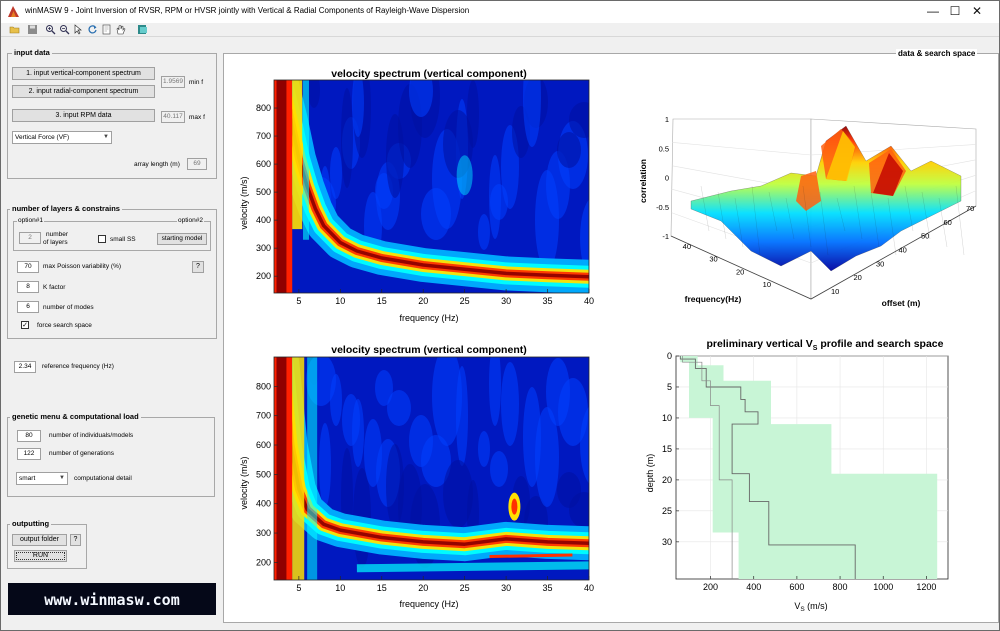 The width and height of the screenshot is (1000, 631). Describe the element at coordinates (50, 29) in the screenshot. I see `zoom-in-icon` at that location.